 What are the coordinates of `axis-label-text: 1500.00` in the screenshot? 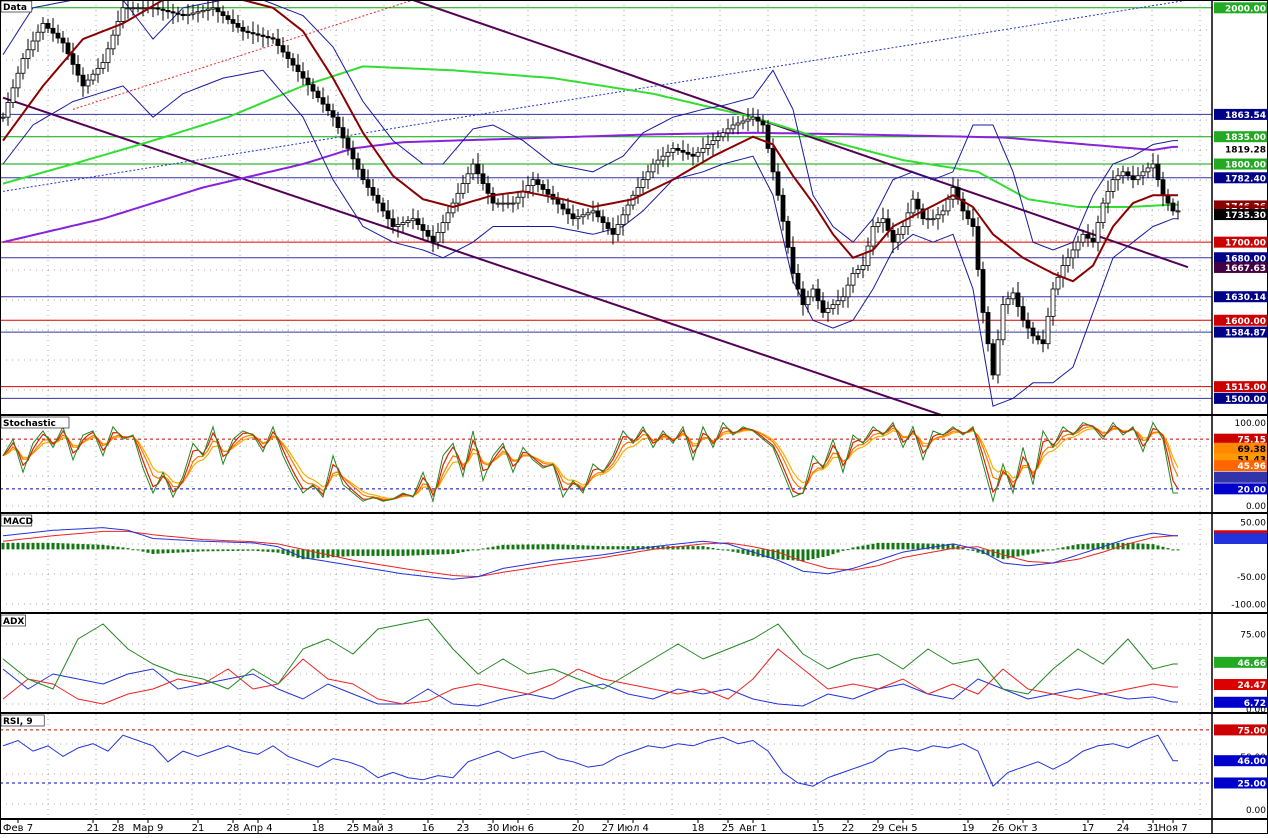 It's located at (1245, 400).